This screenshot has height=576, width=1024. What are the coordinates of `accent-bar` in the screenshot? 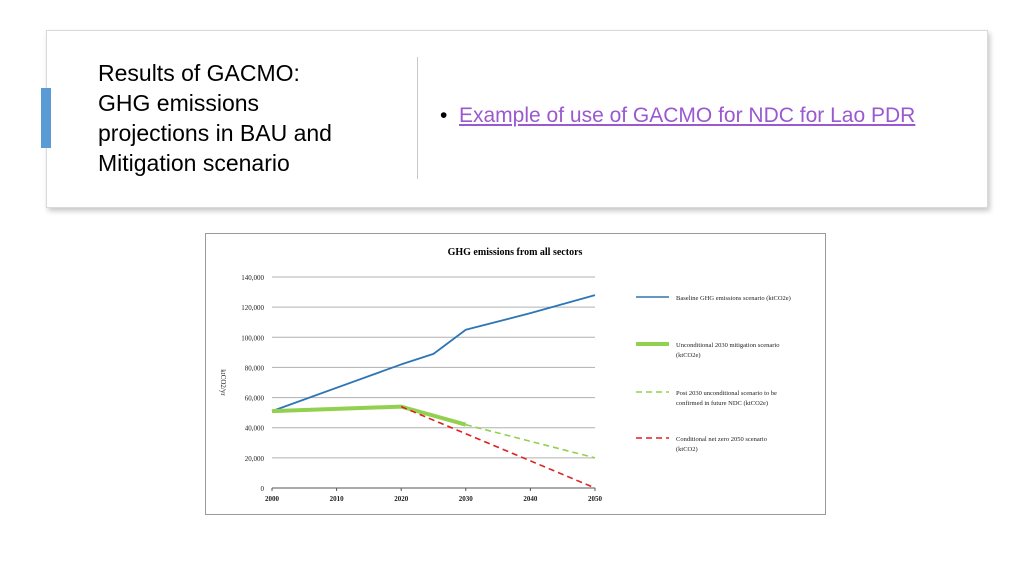 It's located at (46, 118).